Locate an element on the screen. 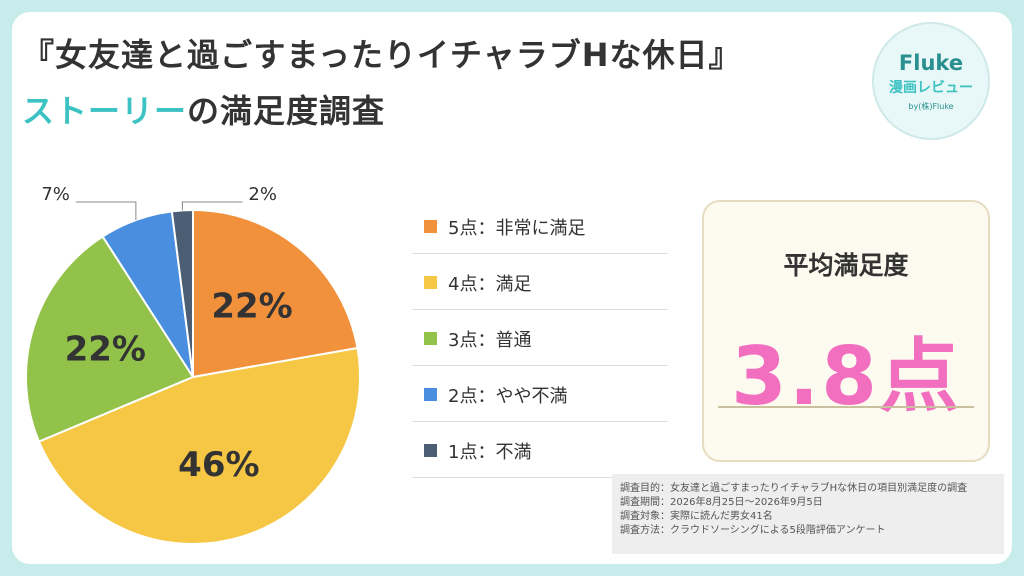 The image size is (1024, 576). legend-item-2: 2点：やや不満 is located at coordinates (540, 394).